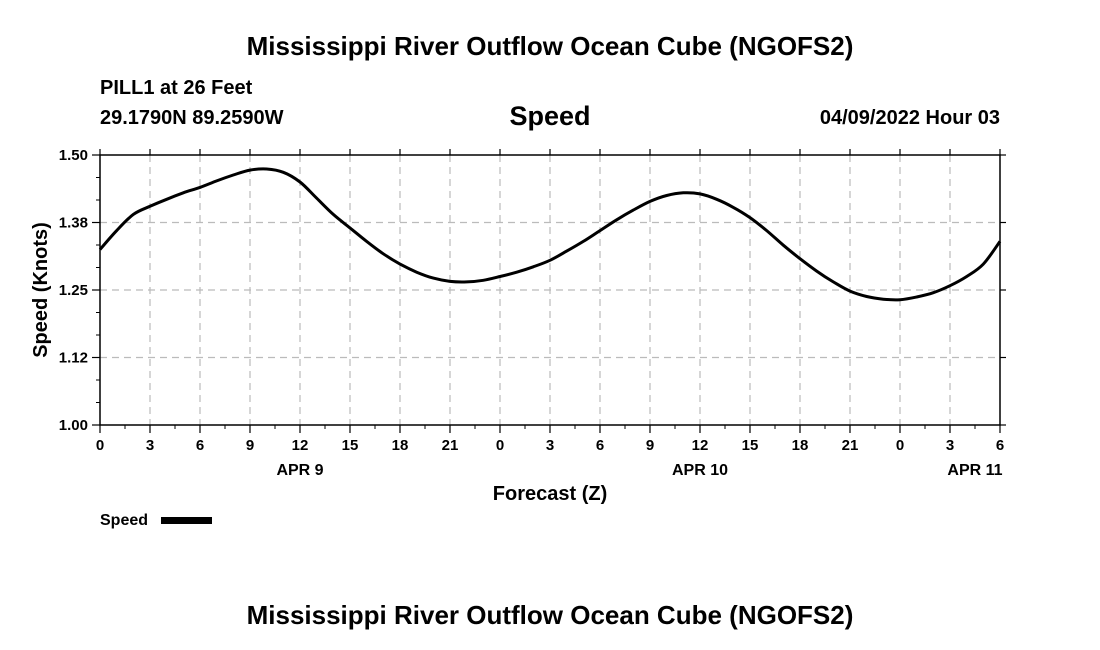  I want to click on station-name: PILL1 at 26 Feet, so click(176, 88).